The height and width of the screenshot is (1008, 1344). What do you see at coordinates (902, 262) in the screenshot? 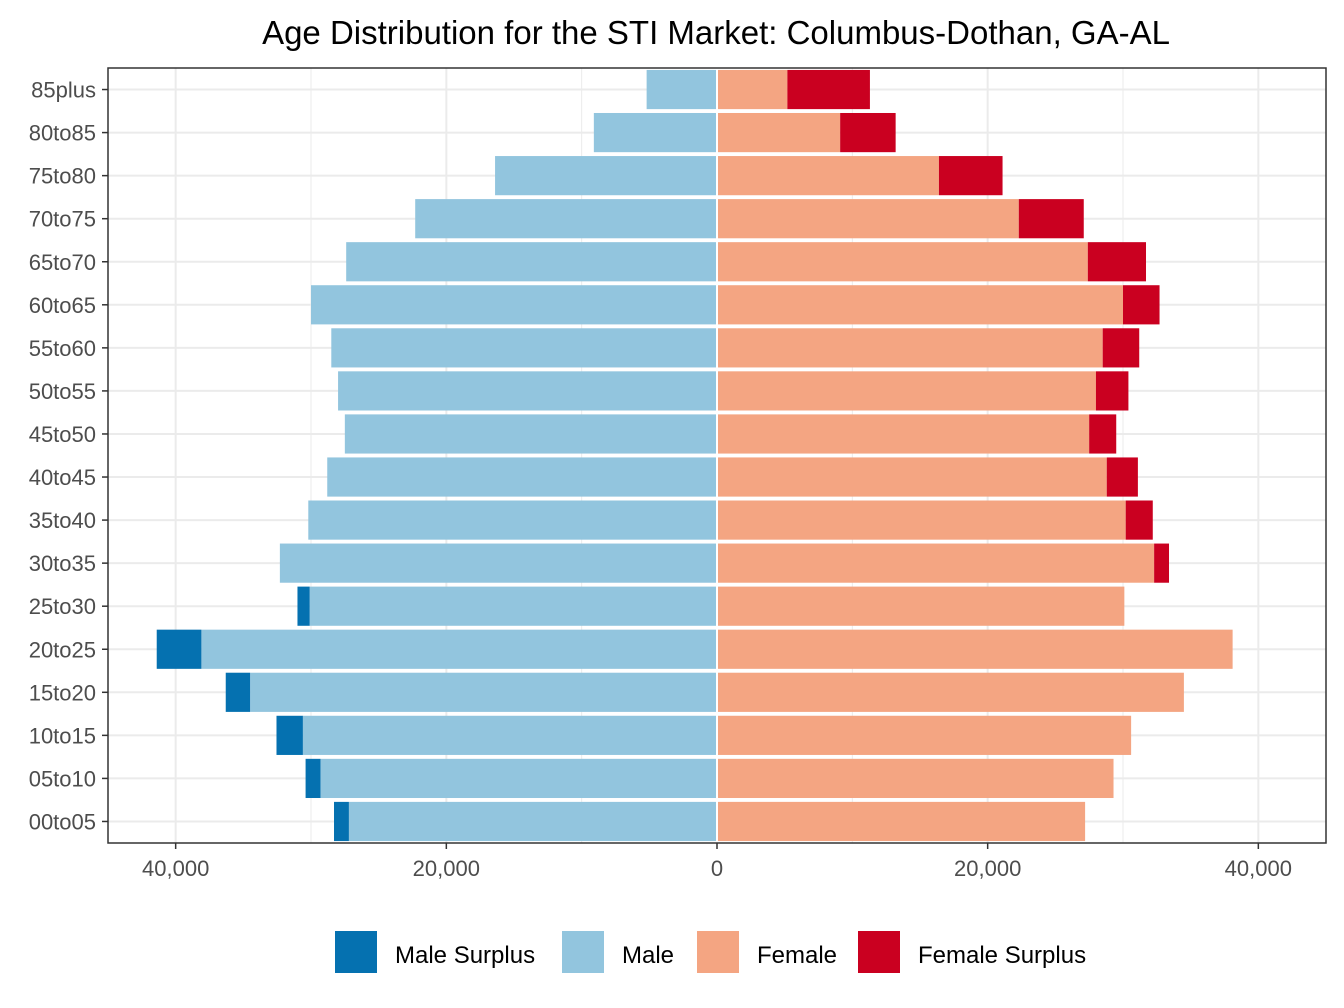
I see `bar-female-65to70` at bounding box center [902, 262].